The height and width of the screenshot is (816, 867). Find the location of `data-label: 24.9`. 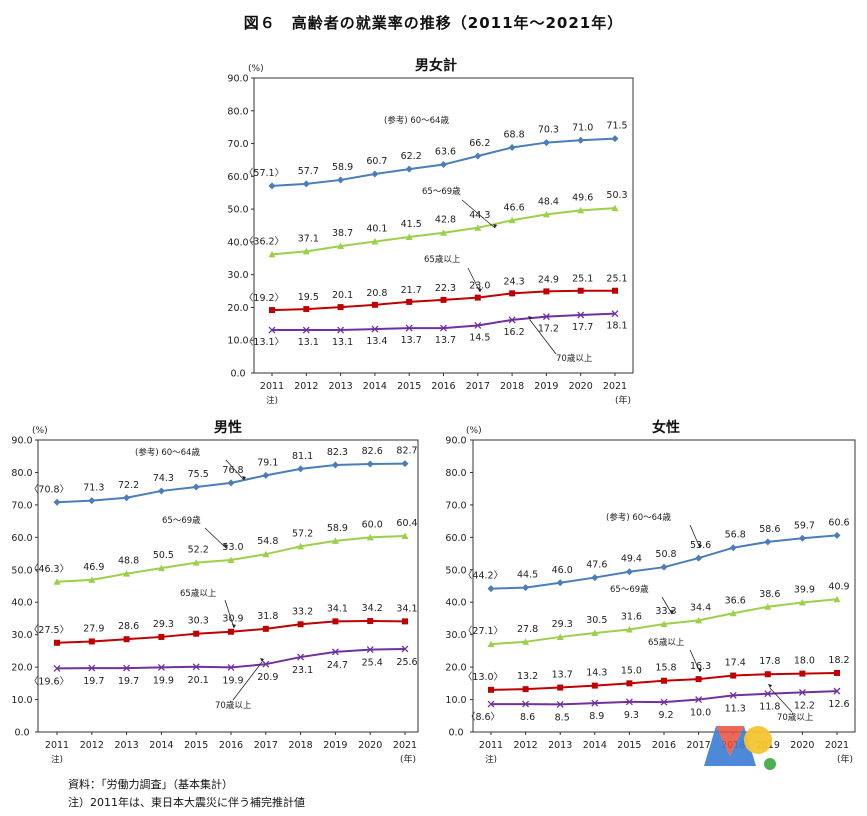

data-label: 24.9 is located at coordinates (548, 279).